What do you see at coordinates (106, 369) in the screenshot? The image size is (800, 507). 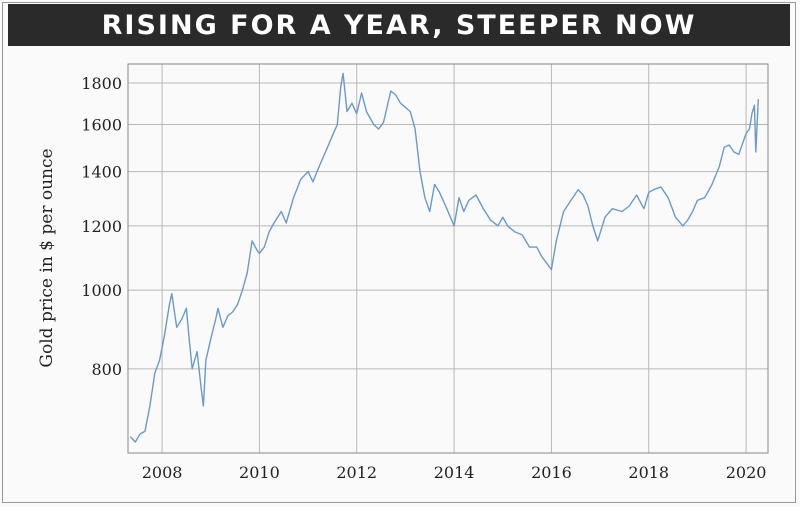 I see `y-tick-label: 800` at bounding box center [106, 369].